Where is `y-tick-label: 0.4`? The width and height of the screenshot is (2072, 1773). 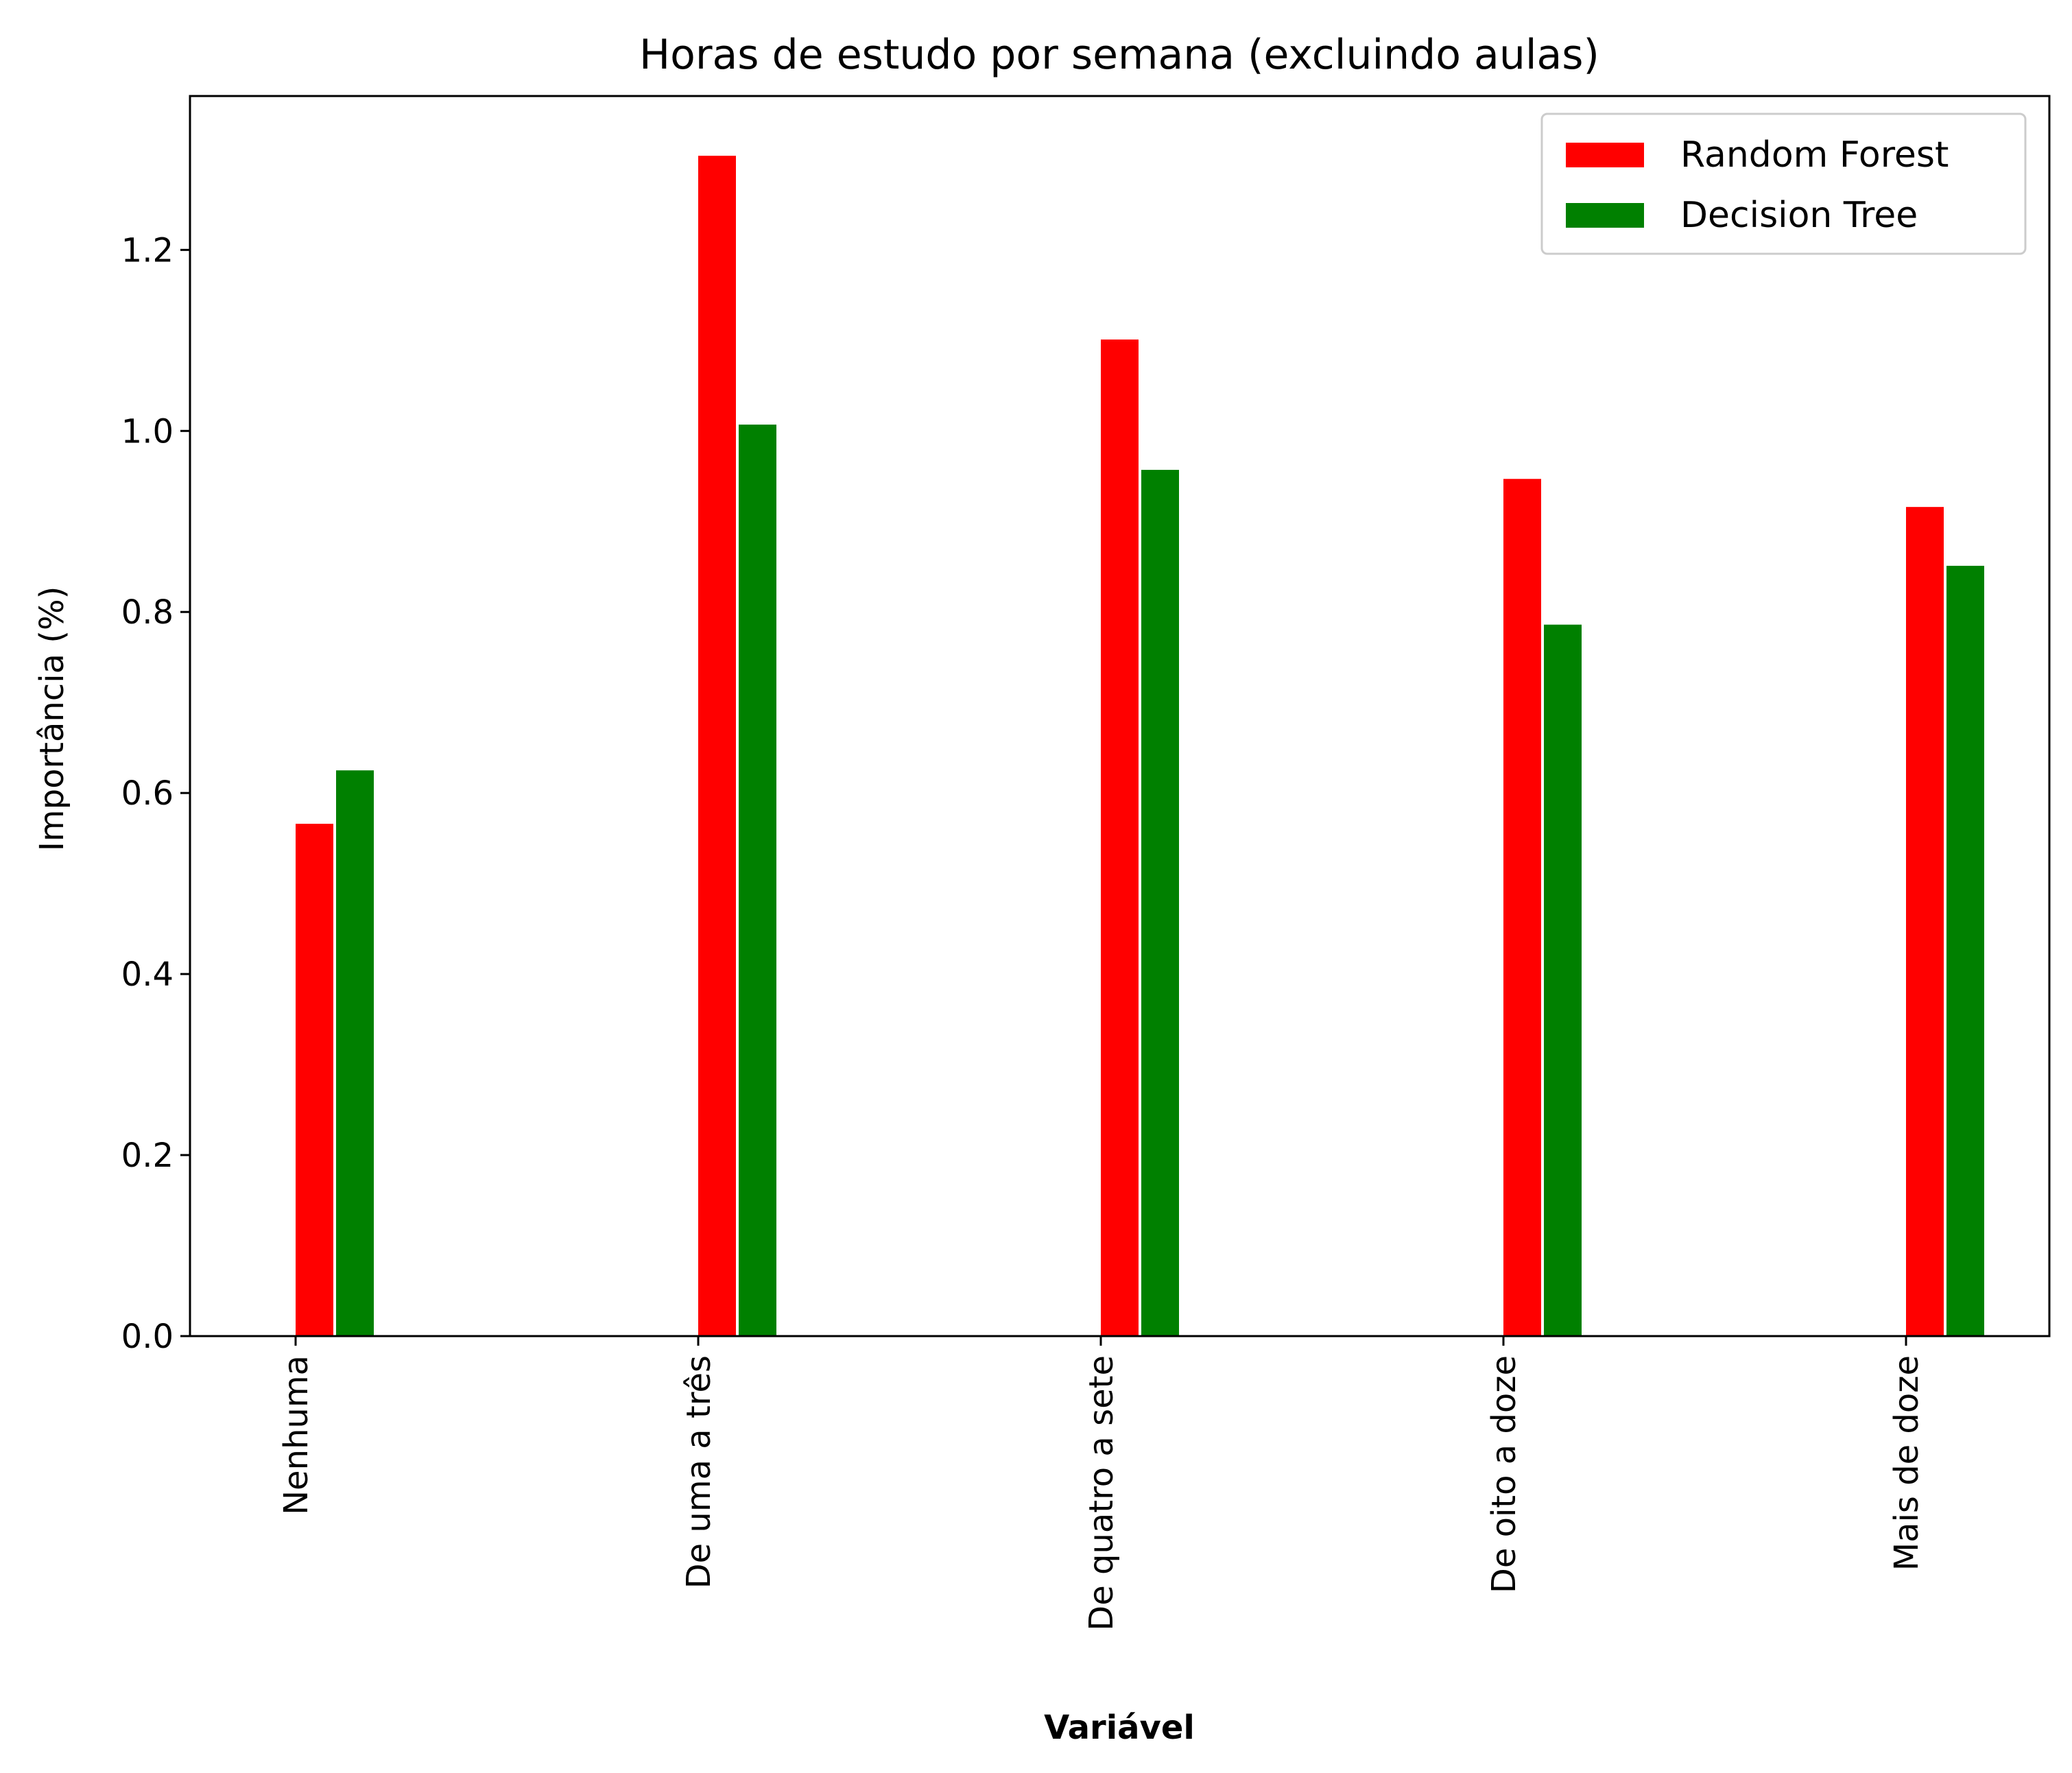
y-tick-label: 0.4 is located at coordinates (147, 974).